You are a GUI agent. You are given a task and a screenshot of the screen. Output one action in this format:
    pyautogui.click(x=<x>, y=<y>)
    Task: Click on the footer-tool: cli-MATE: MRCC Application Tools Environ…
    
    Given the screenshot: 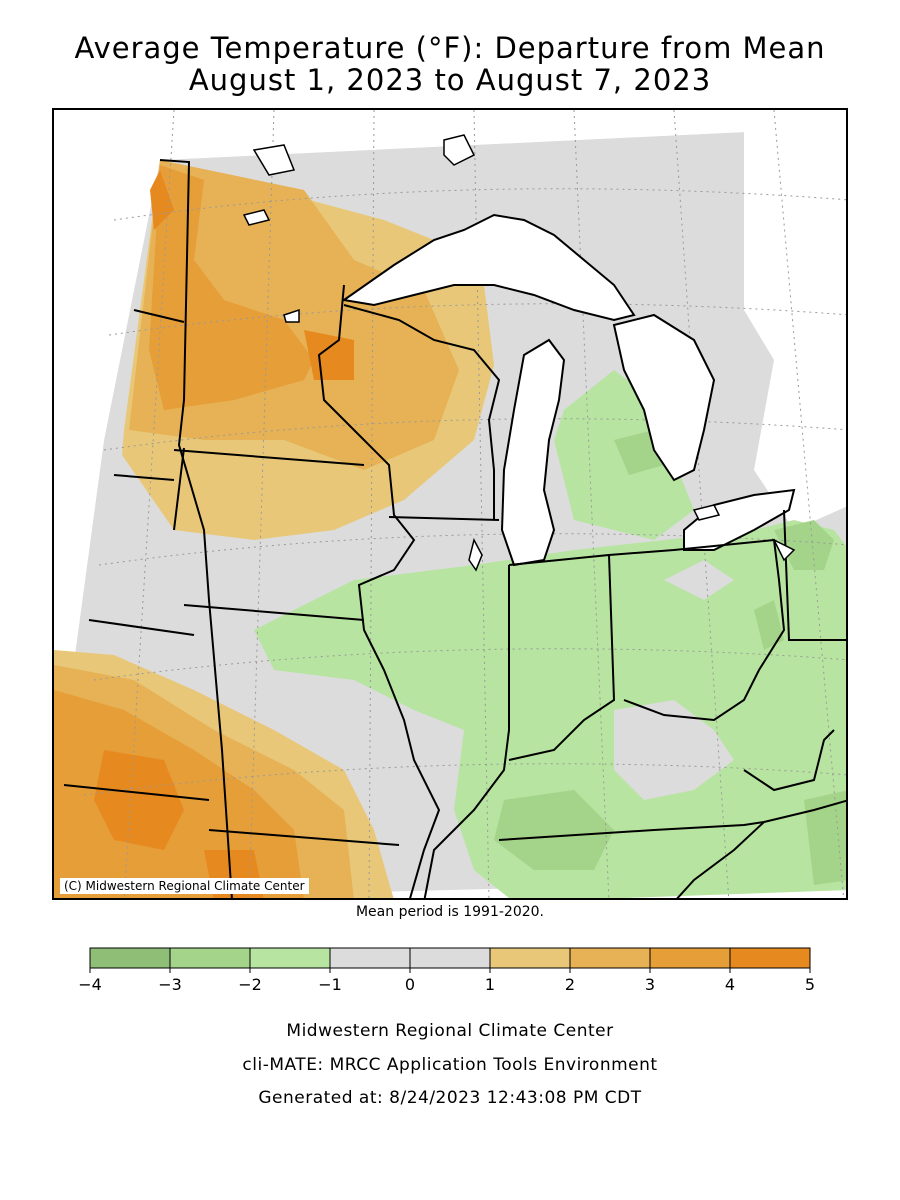 What is the action you would take?
    pyautogui.click(x=450, y=1065)
    